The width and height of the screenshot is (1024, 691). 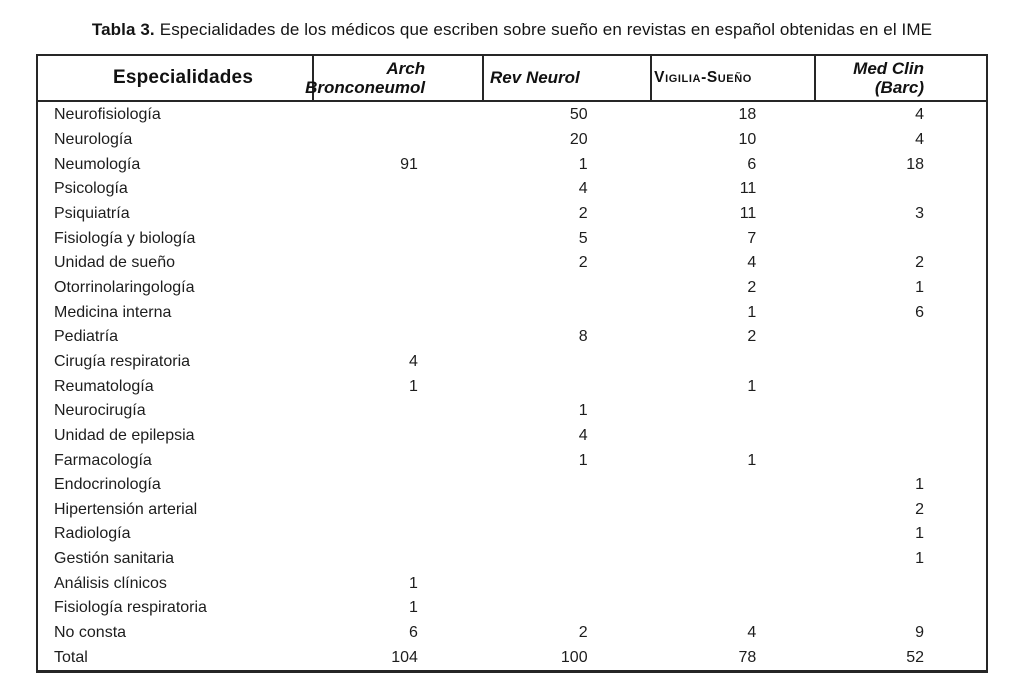 I want to click on cell-especialidad: Endocrinología, so click(x=107, y=485).